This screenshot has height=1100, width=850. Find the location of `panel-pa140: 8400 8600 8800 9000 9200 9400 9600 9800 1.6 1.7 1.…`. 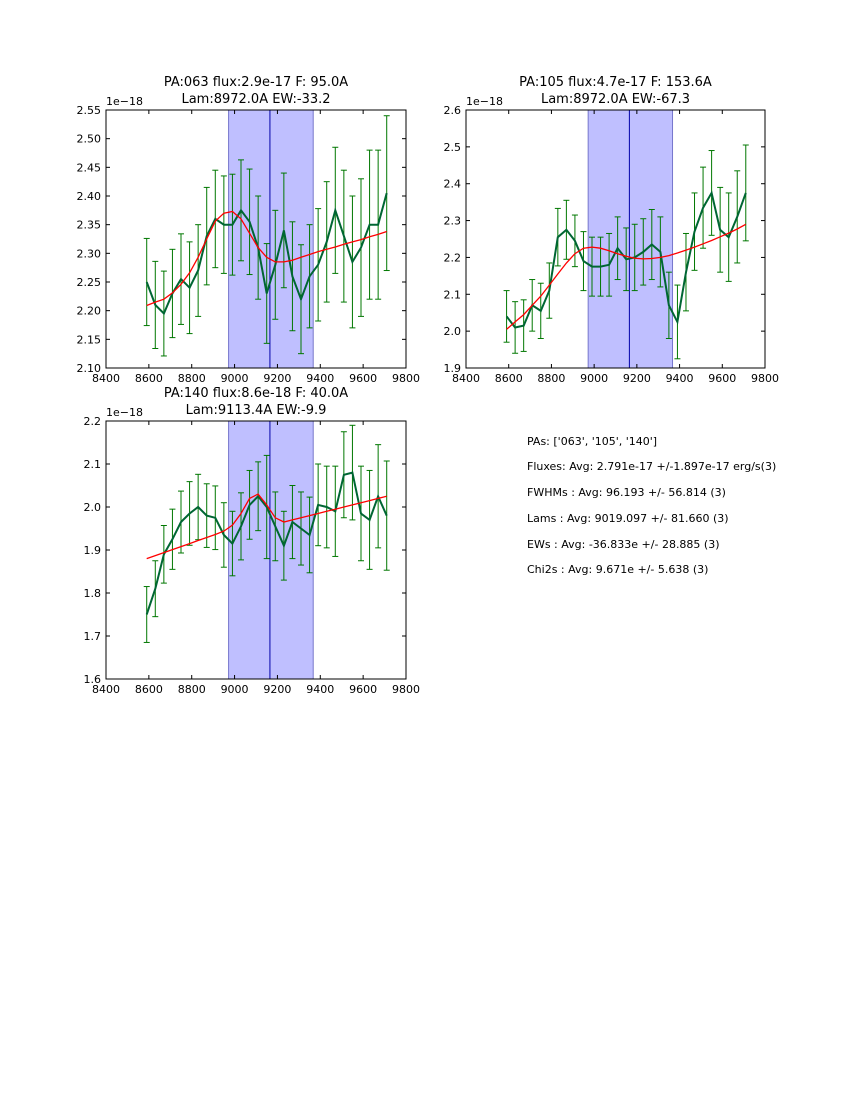

panel-pa140: 8400 8600 8800 9000 9200 9400 9600 9800 1.6 1.7 1.… is located at coordinates (252, 541).